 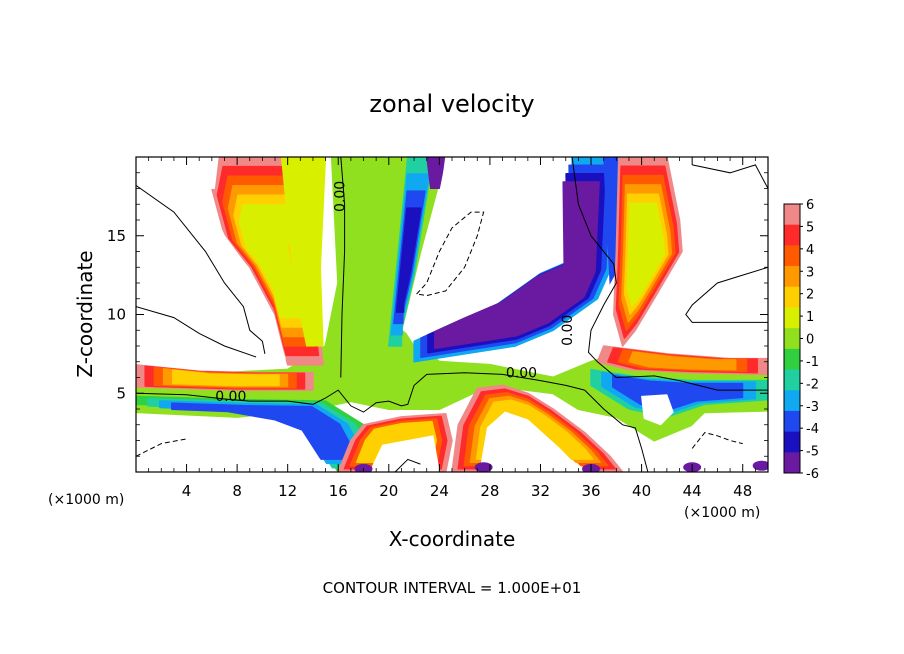 I want to click on positive-core, so click(x=303, y=252).